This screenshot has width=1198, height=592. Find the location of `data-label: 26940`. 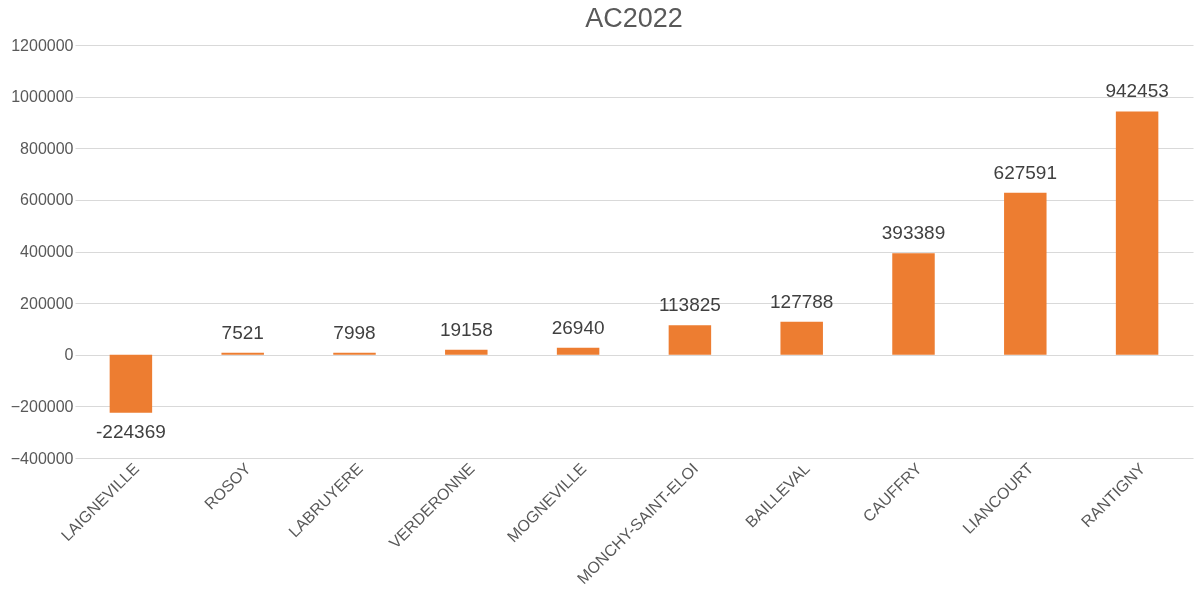

data-label: 26940 is located at coordinates (578, 327).